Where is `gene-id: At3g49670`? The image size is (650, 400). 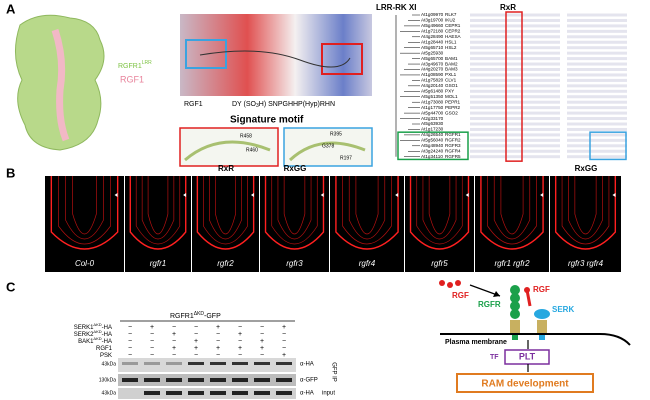
gene-id: At3g49670 is located at coordinates (432, 63).